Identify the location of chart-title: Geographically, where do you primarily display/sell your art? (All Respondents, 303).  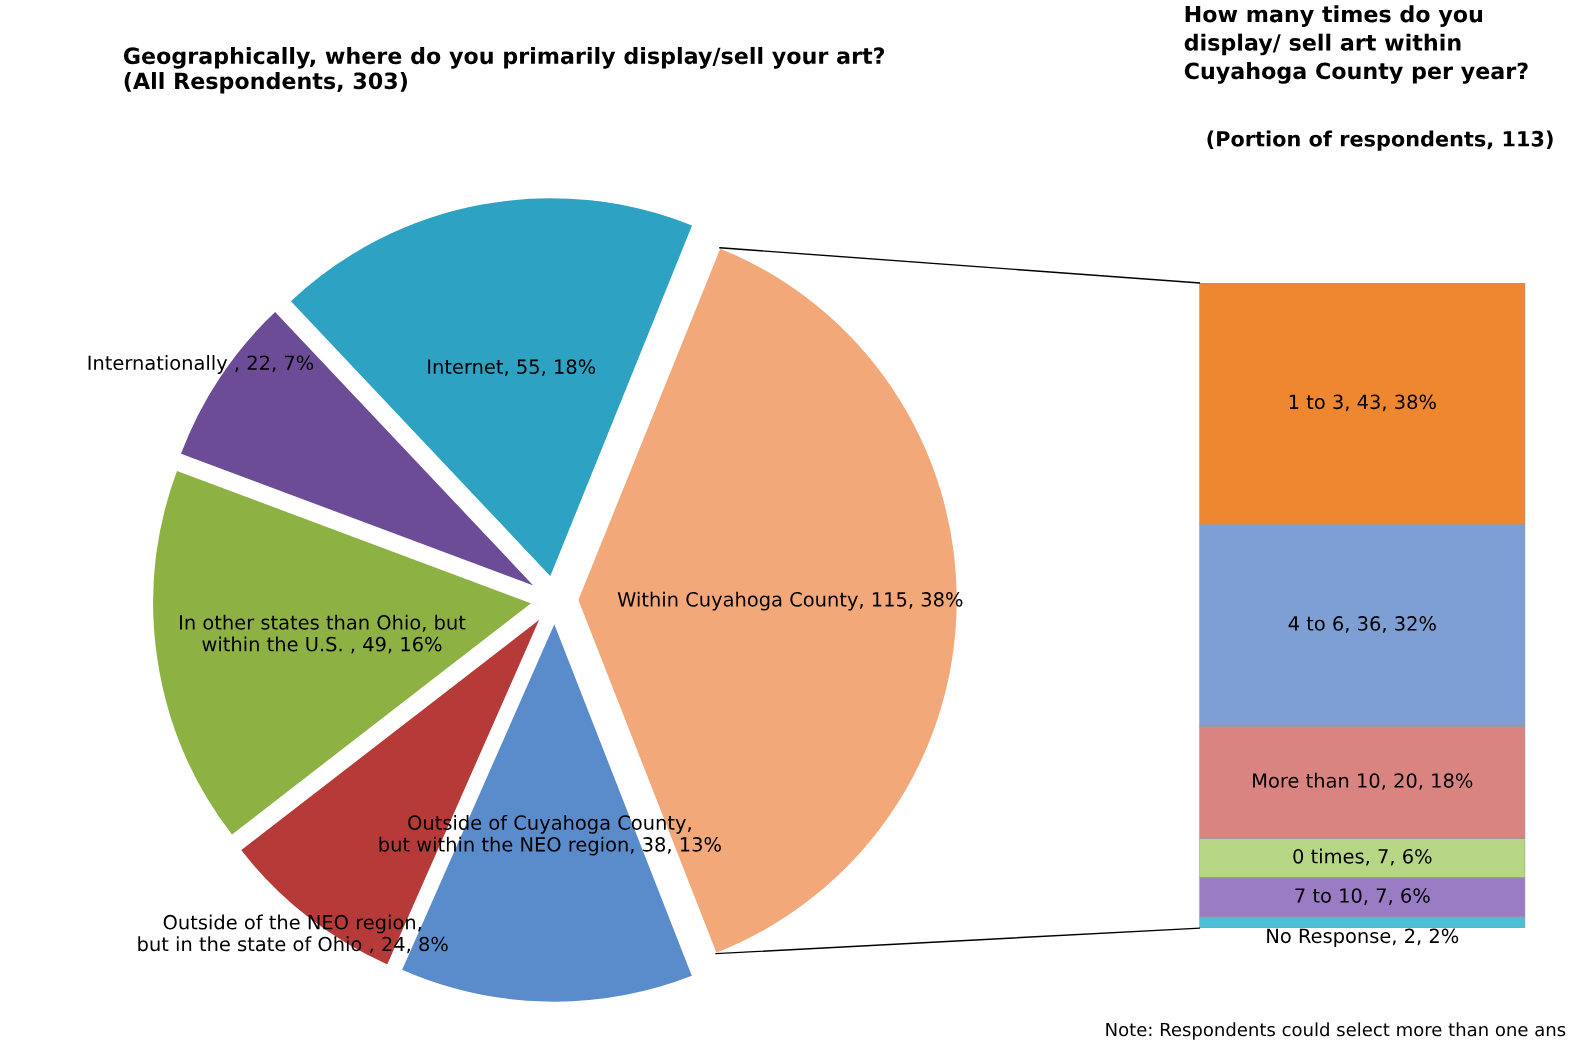
(504, 70).